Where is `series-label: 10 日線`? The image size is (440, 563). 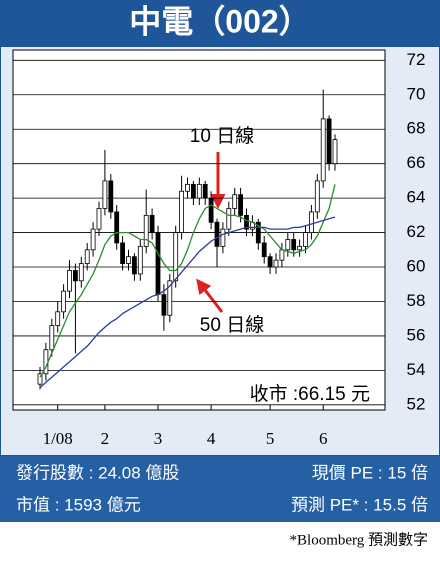 series-label: 10 日線 is located at coordinates (222, 136).